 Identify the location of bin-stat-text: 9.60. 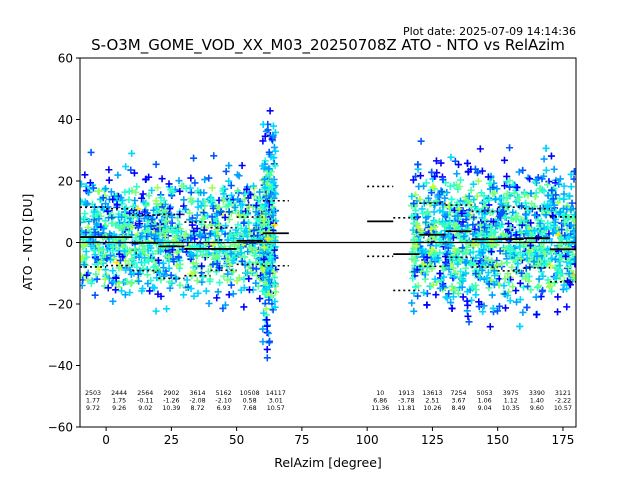
(537, 408).